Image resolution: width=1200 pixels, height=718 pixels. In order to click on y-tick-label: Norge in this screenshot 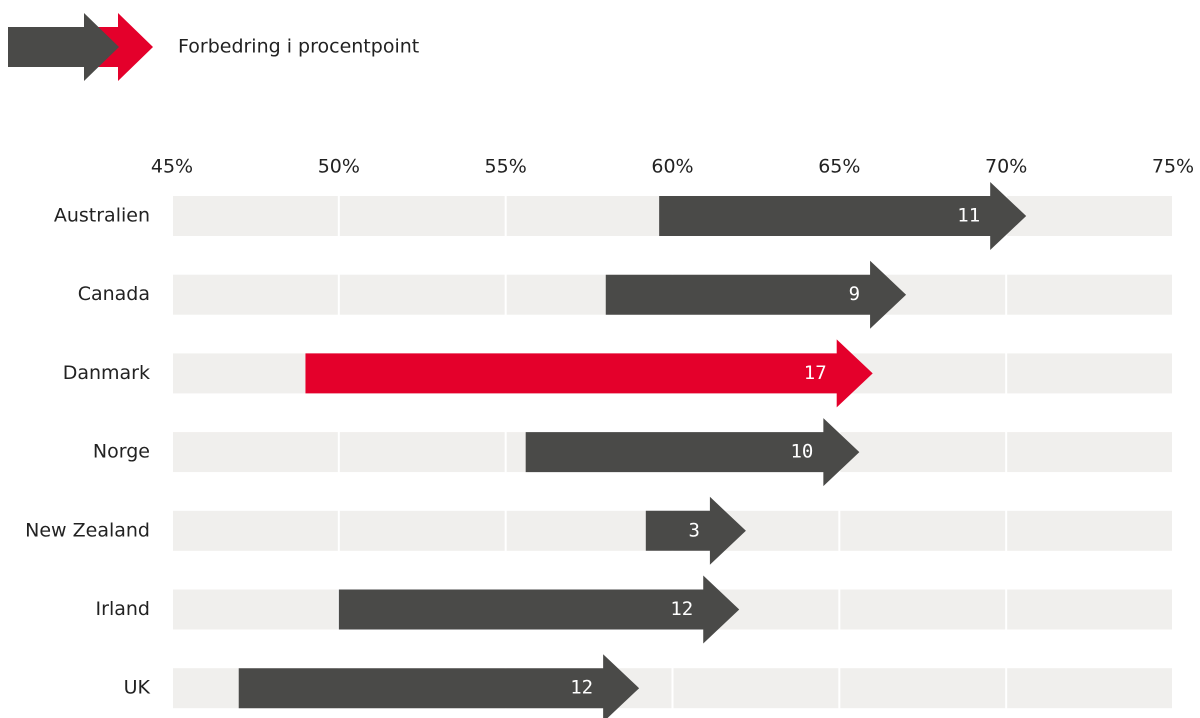, I will do `click(121, 452)`.